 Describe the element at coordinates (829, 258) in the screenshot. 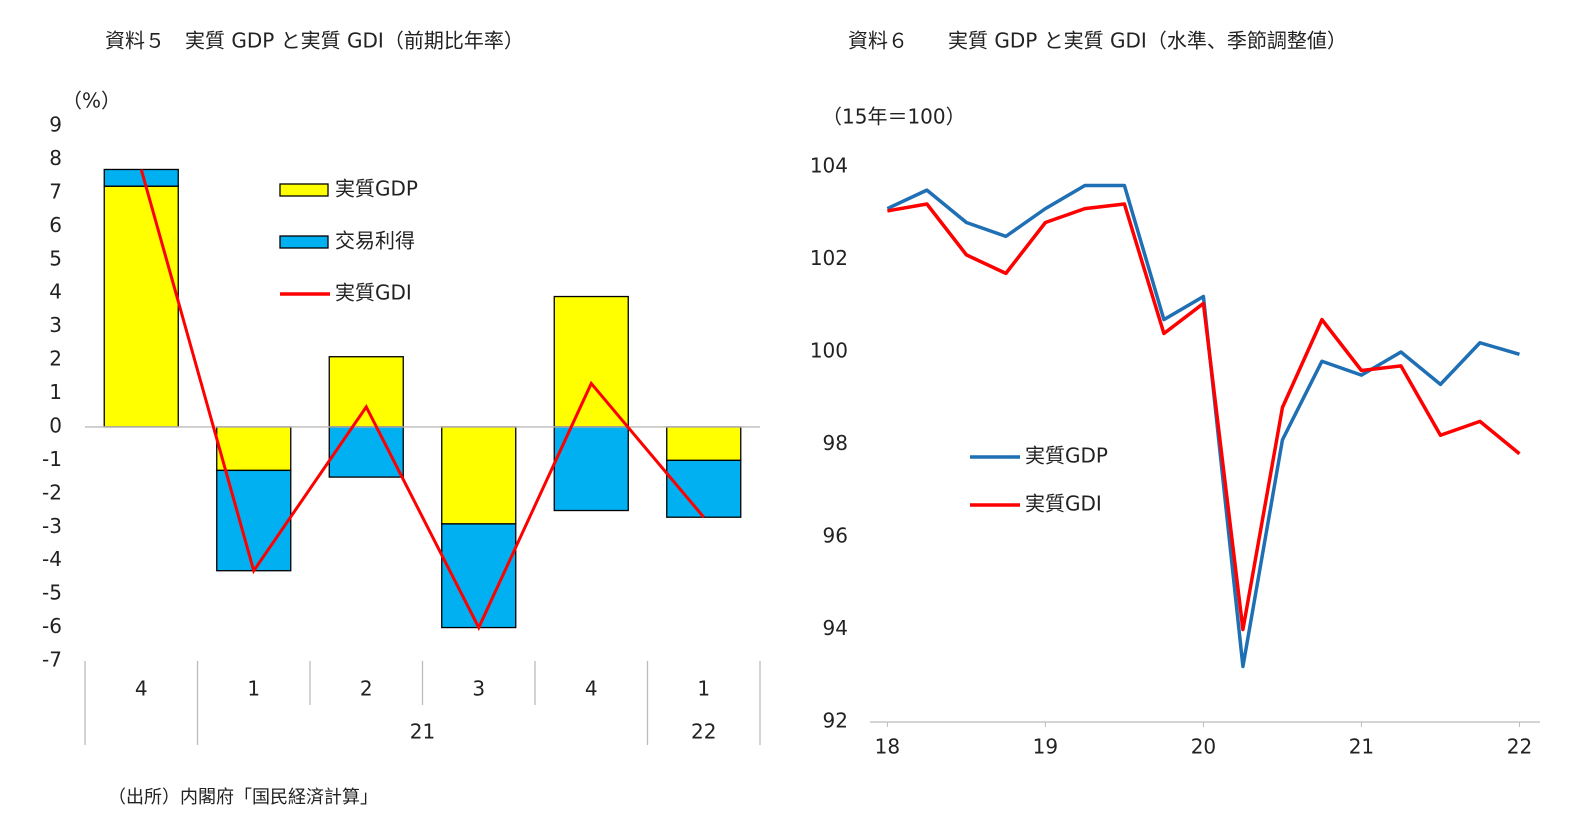

I see `y-tick-label: 102` at that location.